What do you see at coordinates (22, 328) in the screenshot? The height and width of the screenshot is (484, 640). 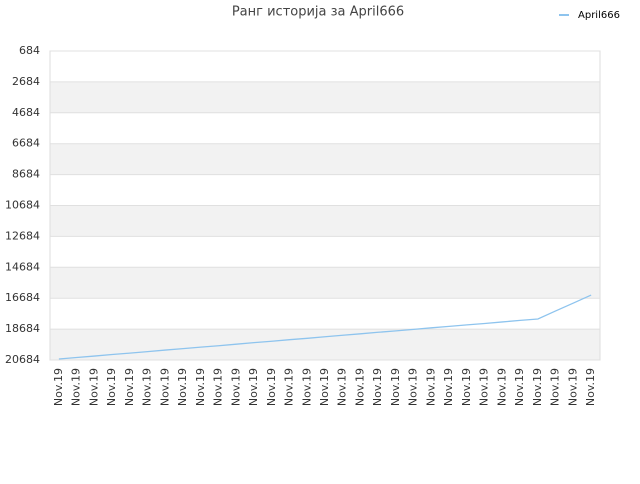 I see `y-tick-label: 18684` at bounding box center [22, 328].